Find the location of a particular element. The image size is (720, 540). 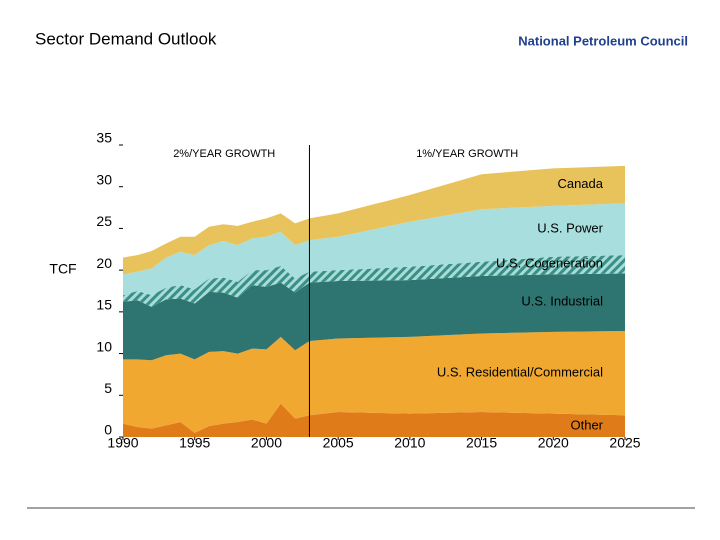

annotation: 2%/YEAR GROWTH is located at coordinates (224, 154).